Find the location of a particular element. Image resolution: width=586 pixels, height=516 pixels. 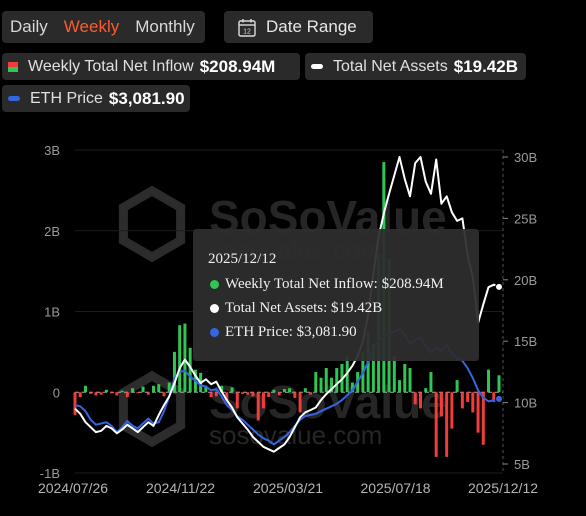

white-dot-icon is located at coordinates (214, 308).